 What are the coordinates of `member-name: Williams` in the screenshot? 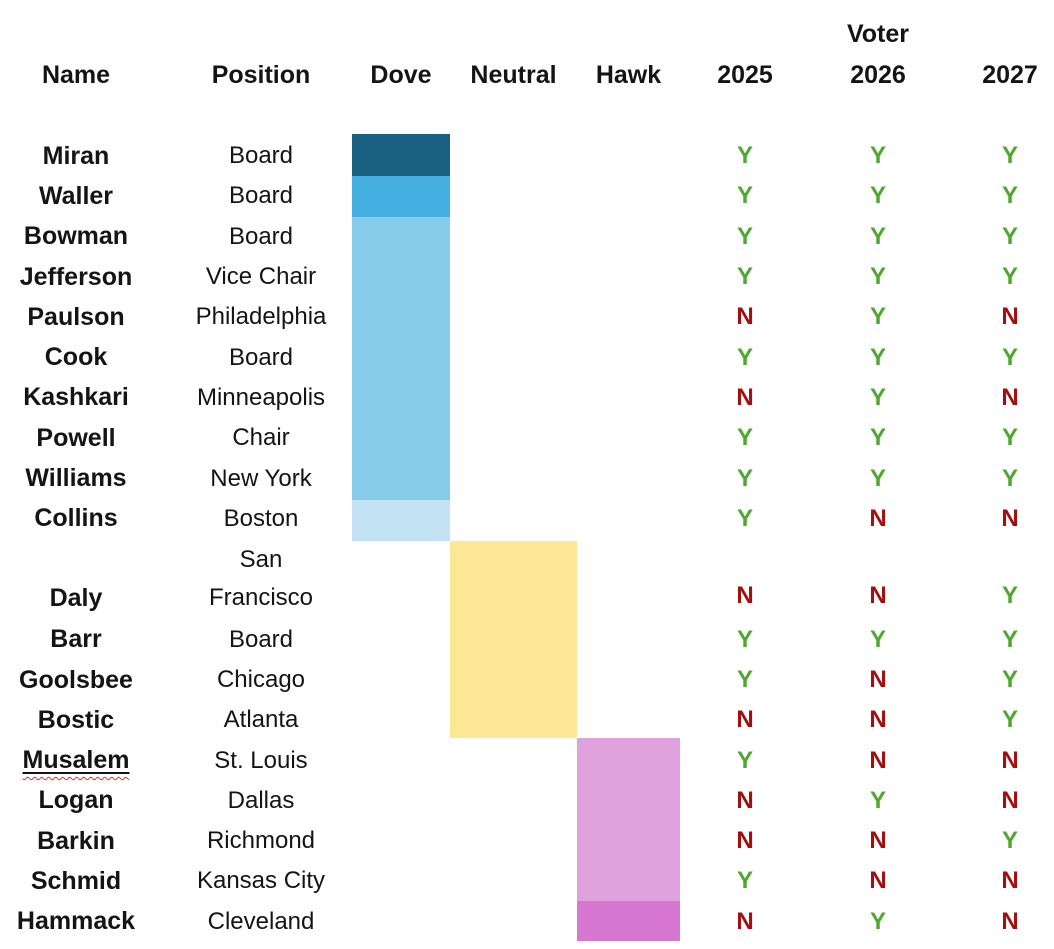 It's located at (76, 478).